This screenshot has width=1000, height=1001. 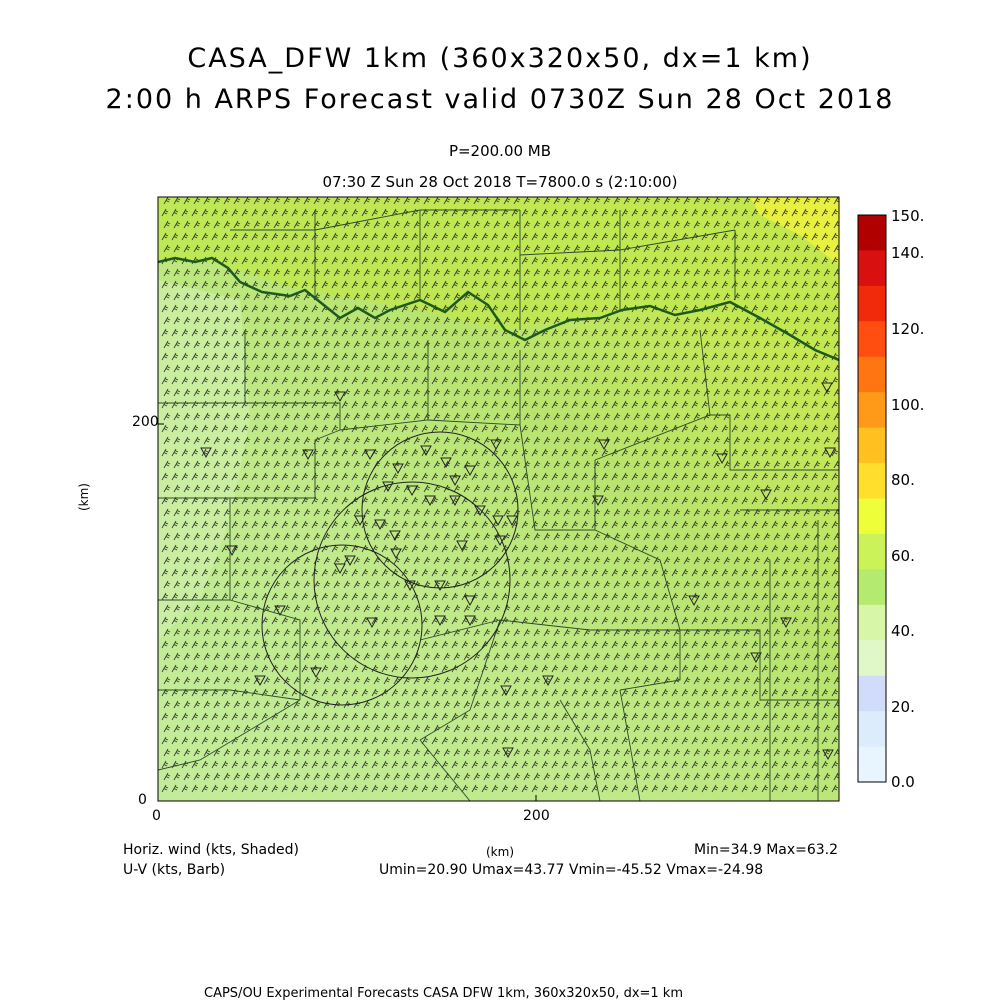 I want to click on colorbar-label: 140., so click(x=908, y=253).